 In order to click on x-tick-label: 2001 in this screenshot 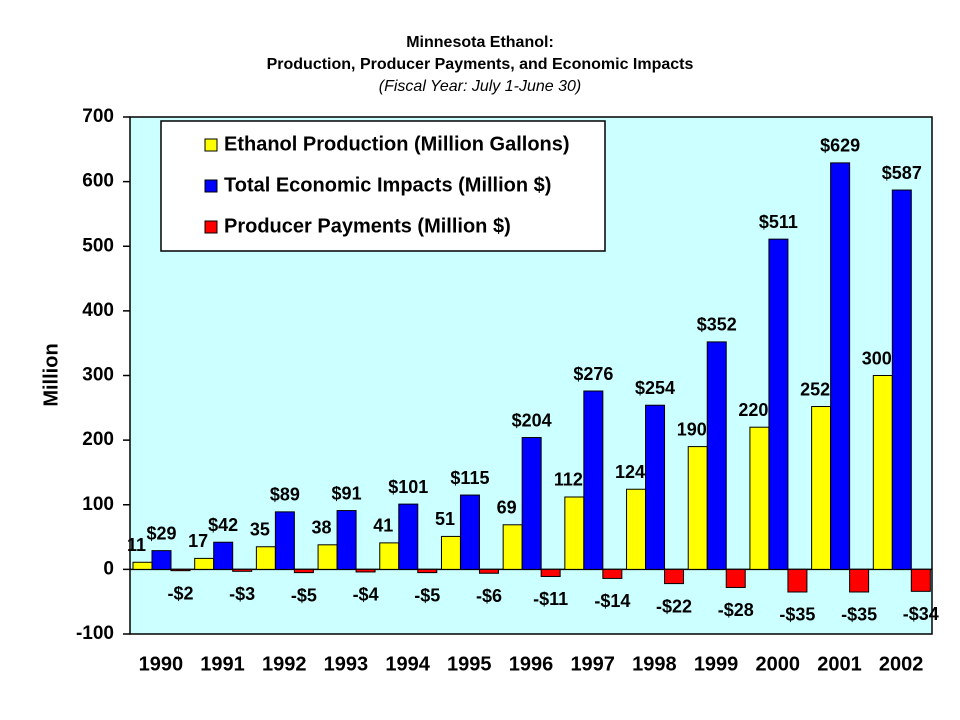, I will do `click(839, 664)`.